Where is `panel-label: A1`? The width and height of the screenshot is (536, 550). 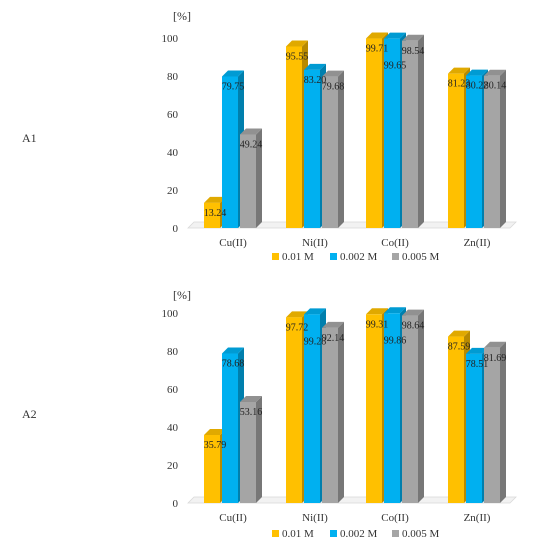
panel-label: A1 is located at coordinates (29, 138).